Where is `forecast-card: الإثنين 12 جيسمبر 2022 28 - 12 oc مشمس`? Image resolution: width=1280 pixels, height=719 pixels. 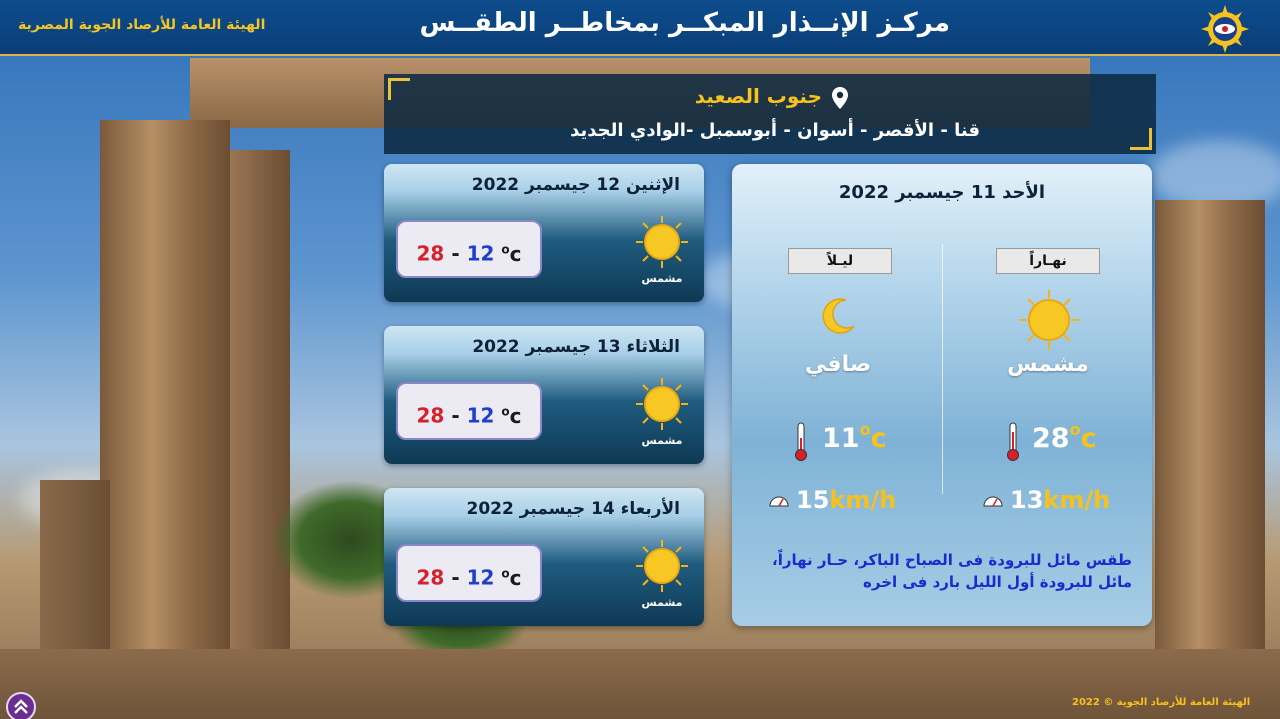
forecast-card: الإثنين 12 جيسمبر 2022 28 - 12 oc مشمس is located at coordinates (544, 233).